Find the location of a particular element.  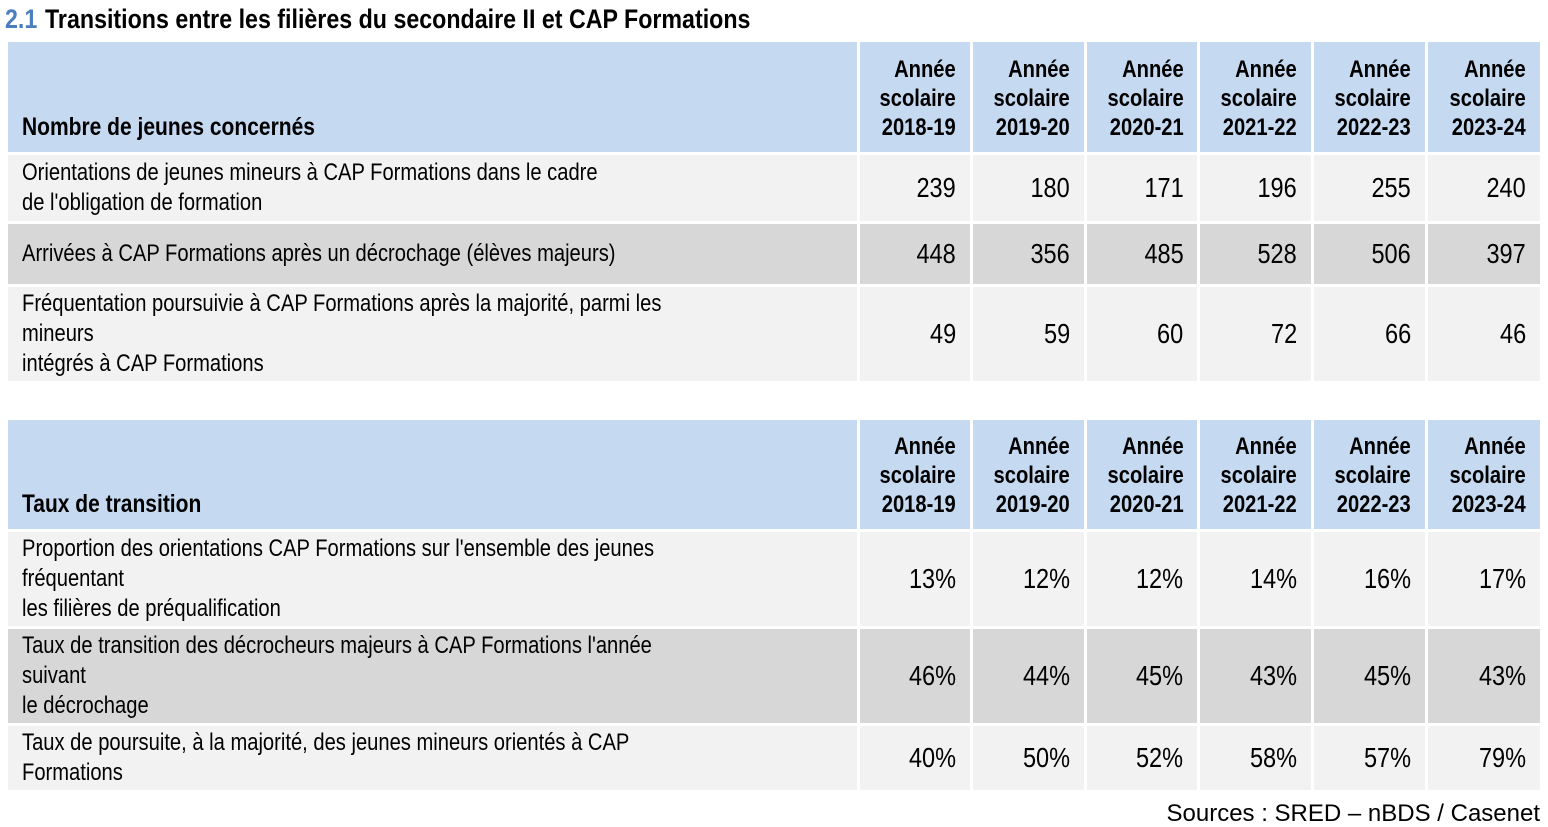

value: 171 is located at coordinates (1164, 187).